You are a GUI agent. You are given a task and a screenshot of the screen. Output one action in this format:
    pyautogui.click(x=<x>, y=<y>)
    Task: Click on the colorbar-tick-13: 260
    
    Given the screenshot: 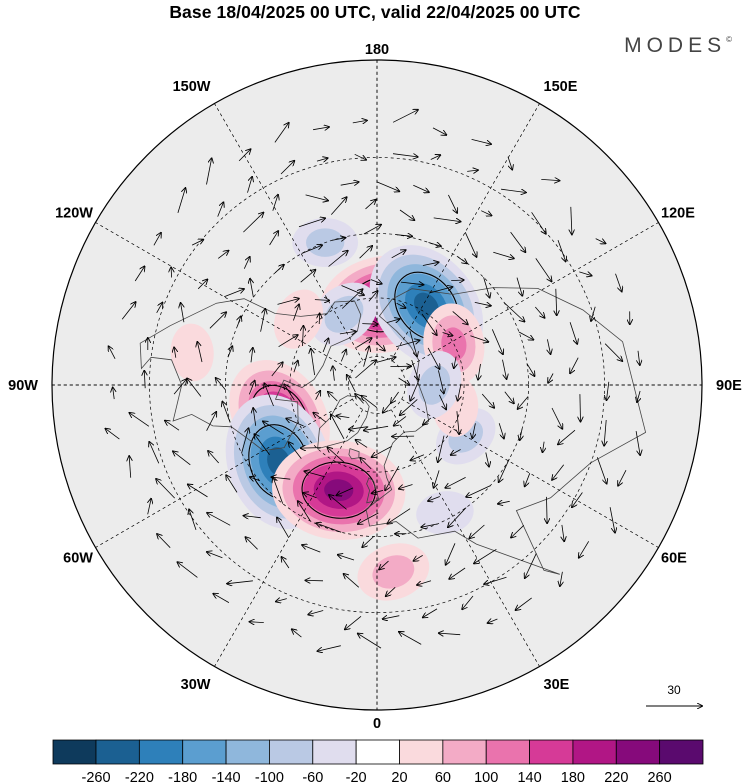 What is the action you would take?
    pyautogui.click(x=659, y=776)
    